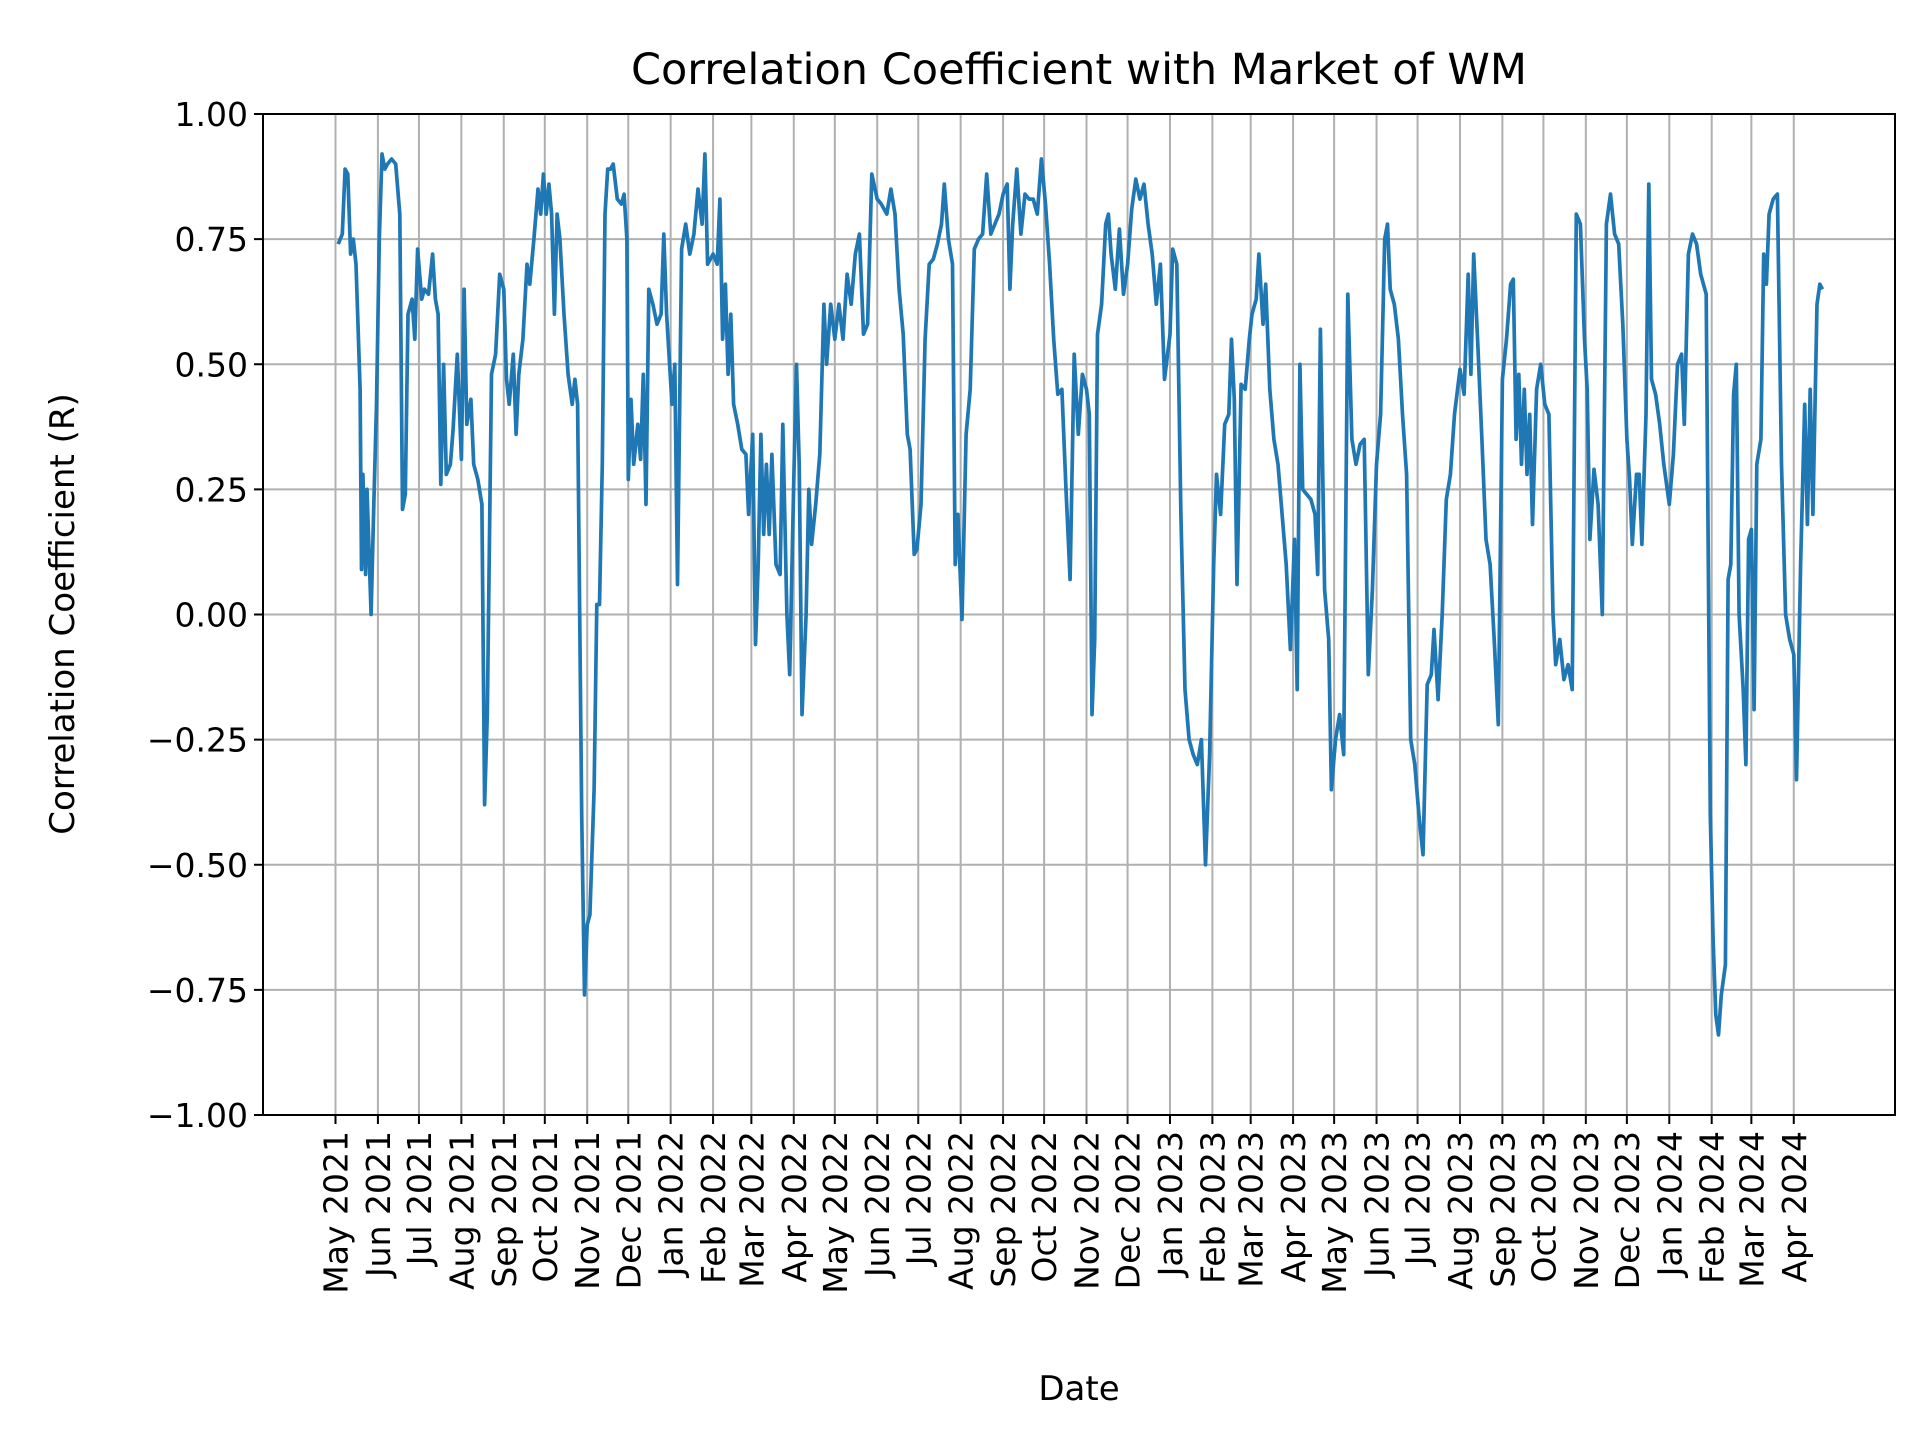 The height and width of the screenshot is (1440, 1920). What do you see at coordinates (1212, 1207) in the screenshot?
I see `x-tick-label: Feb 2023` at bounding box center [1212, 1207].